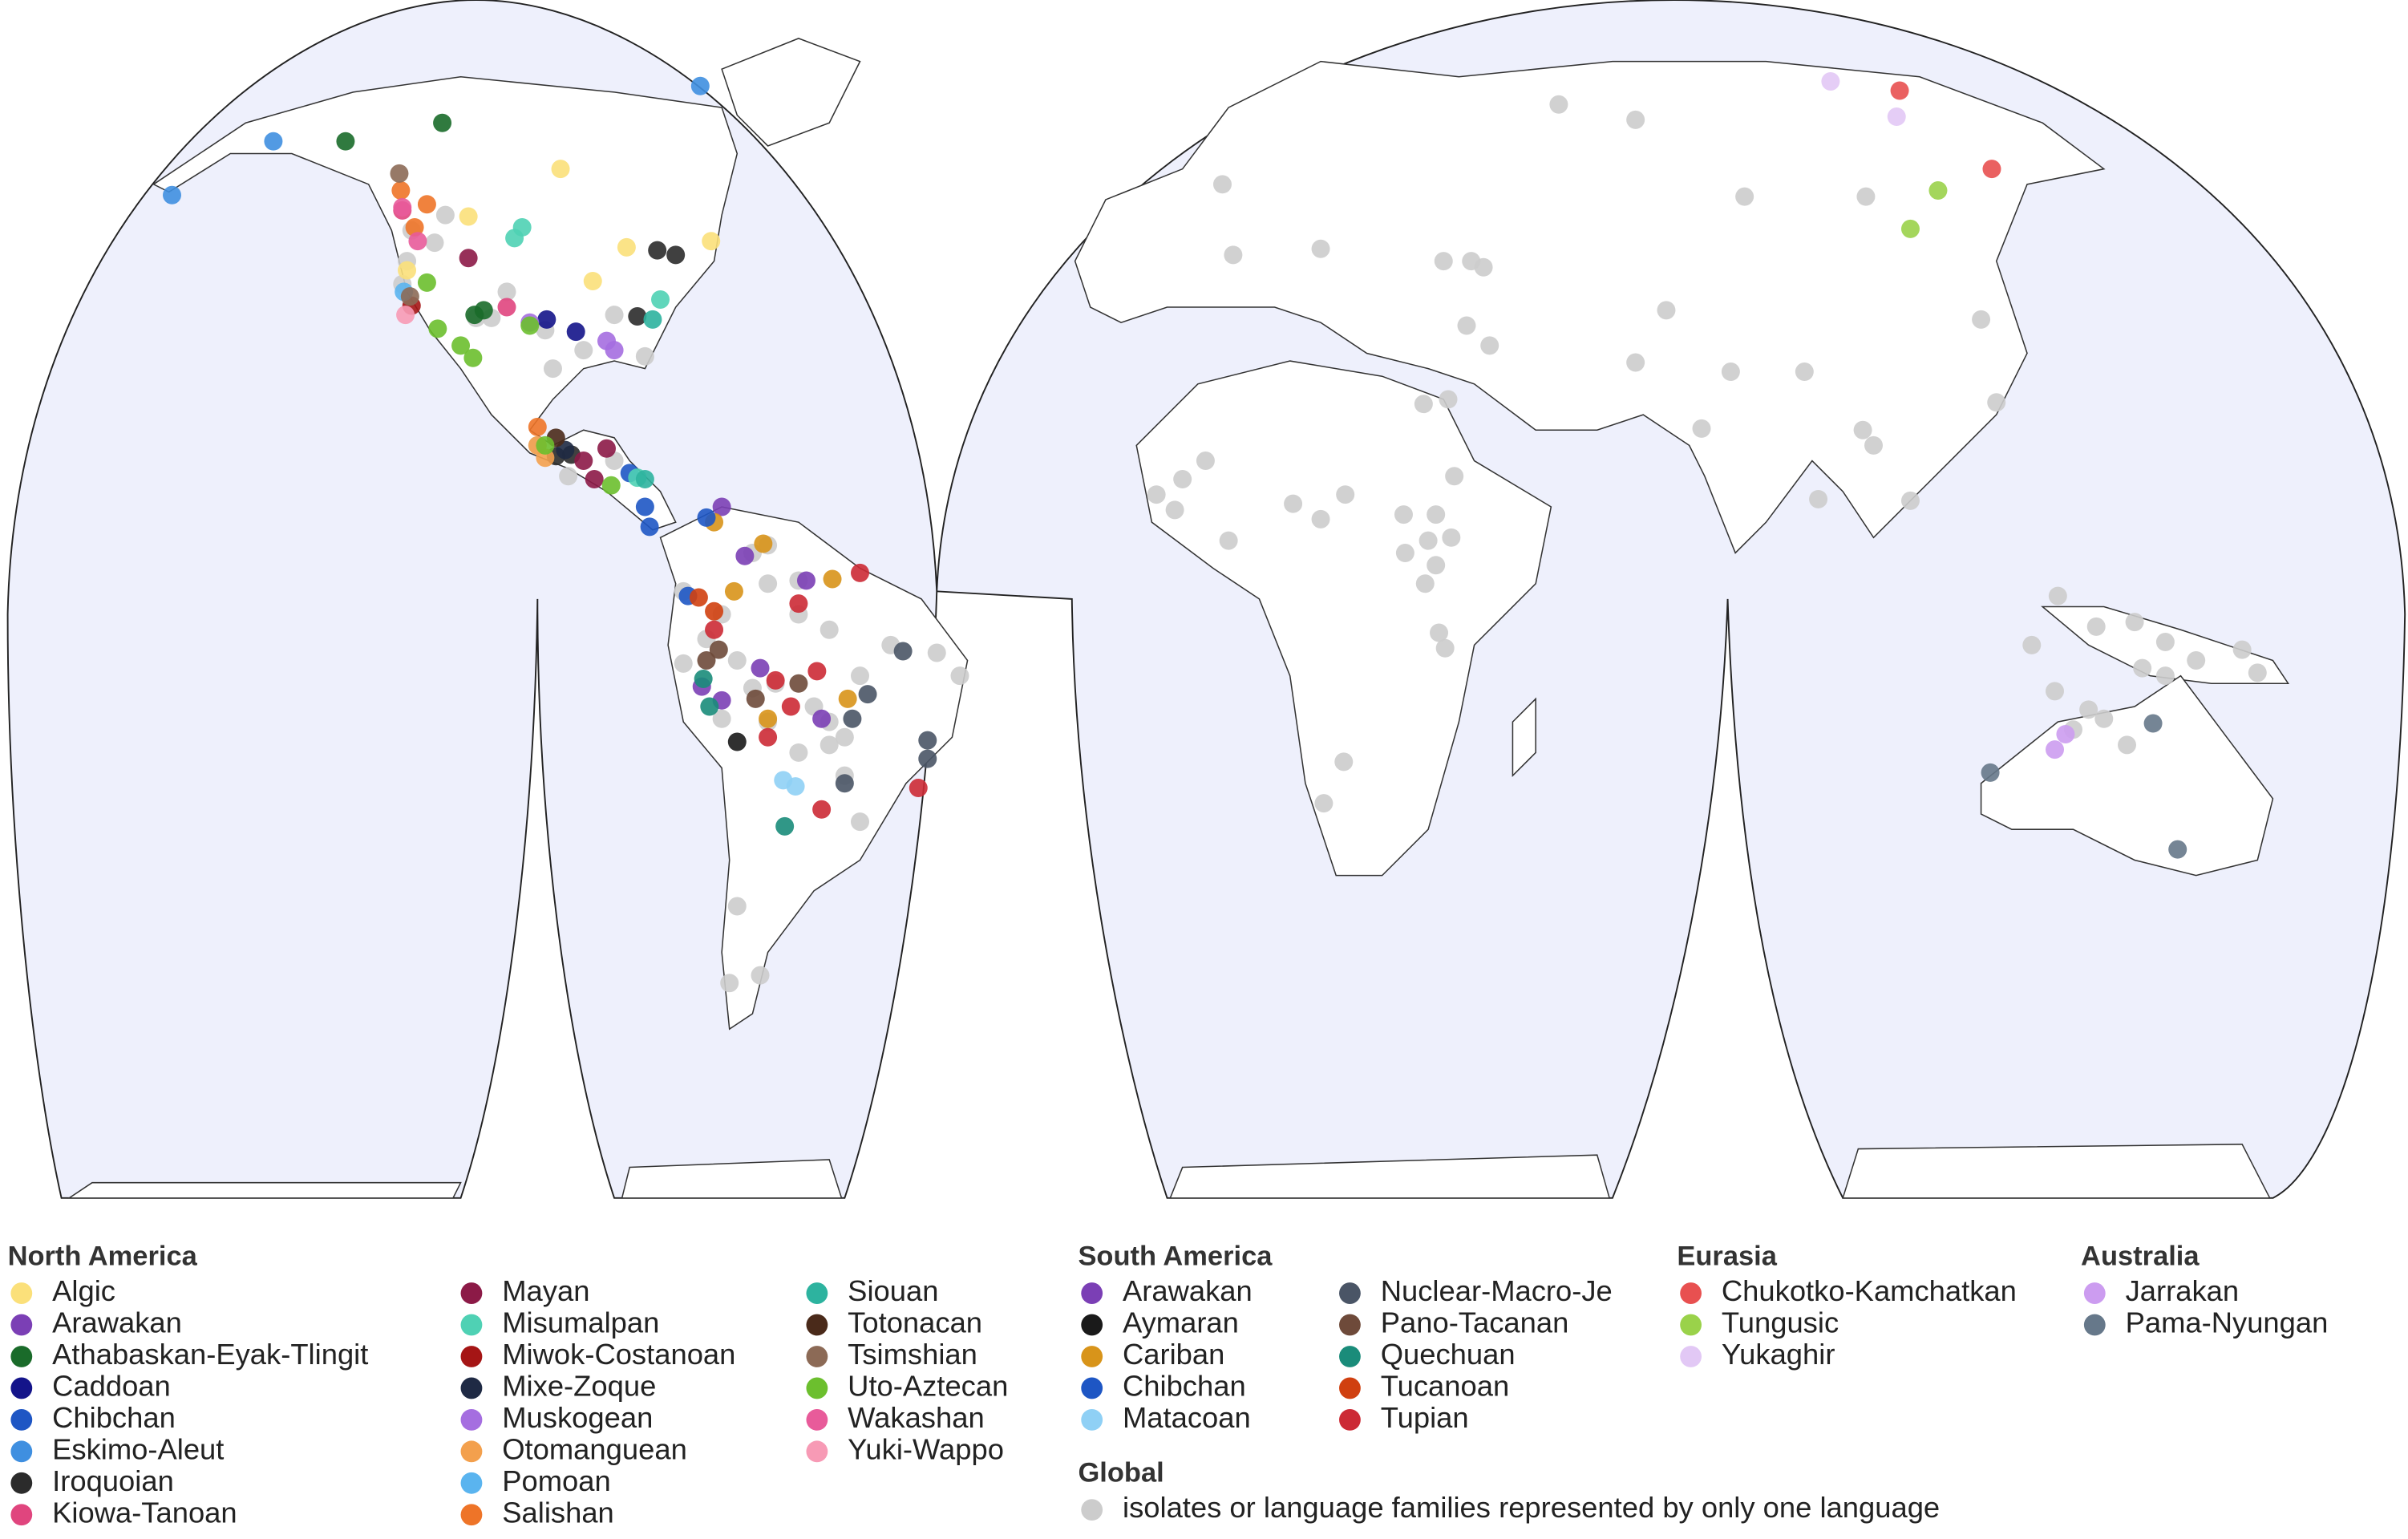 This screenshot has height=1539, width=2408. What do you see at coordinates (1169, 1172) in the screenshot?
I see `antarctica` at bounding box center [1169, 1172].